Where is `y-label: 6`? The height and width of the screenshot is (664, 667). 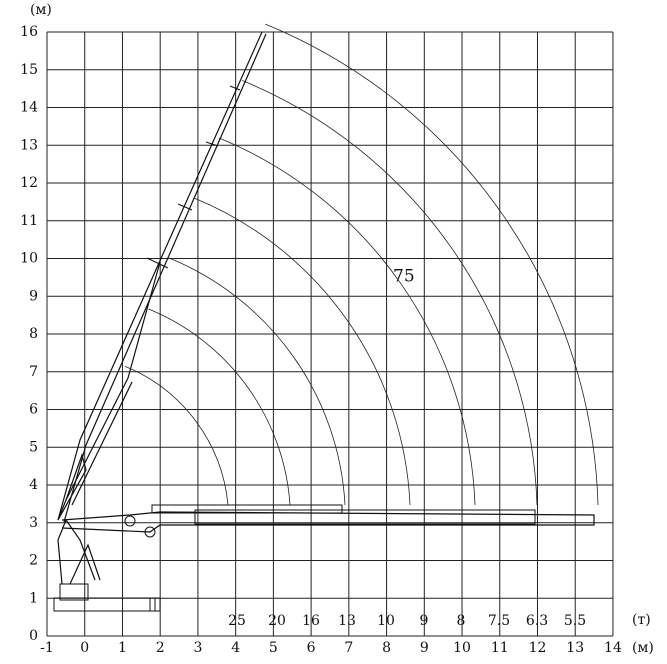
y-label: 6 is located at coordinates (33, 410).